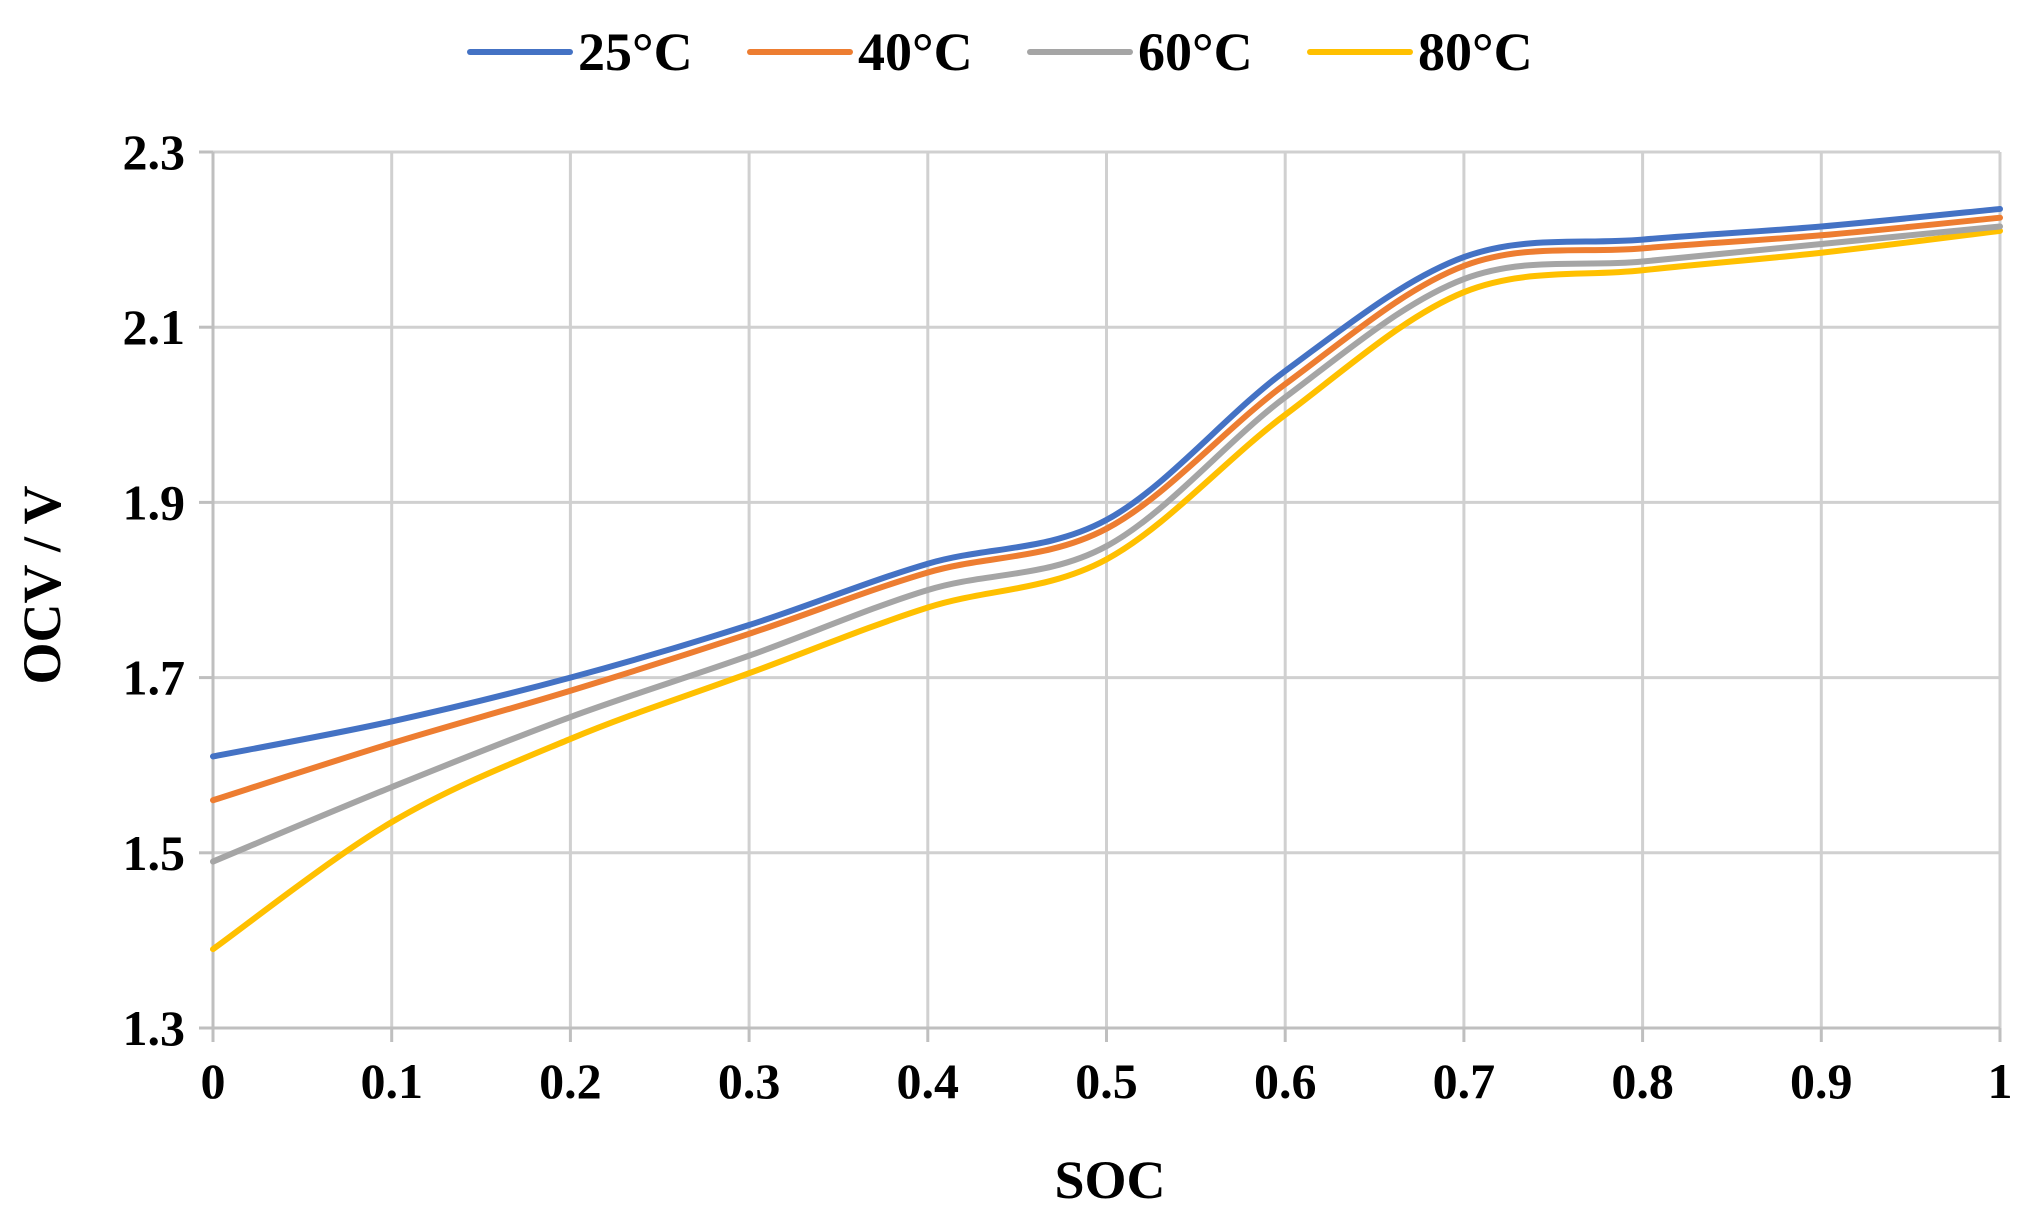 This screenshot has width=2036, height=1214. Describe the element at coordinates (1285, 1081) in the screenshot. I see `x-tick-label: 0.6` at that location.